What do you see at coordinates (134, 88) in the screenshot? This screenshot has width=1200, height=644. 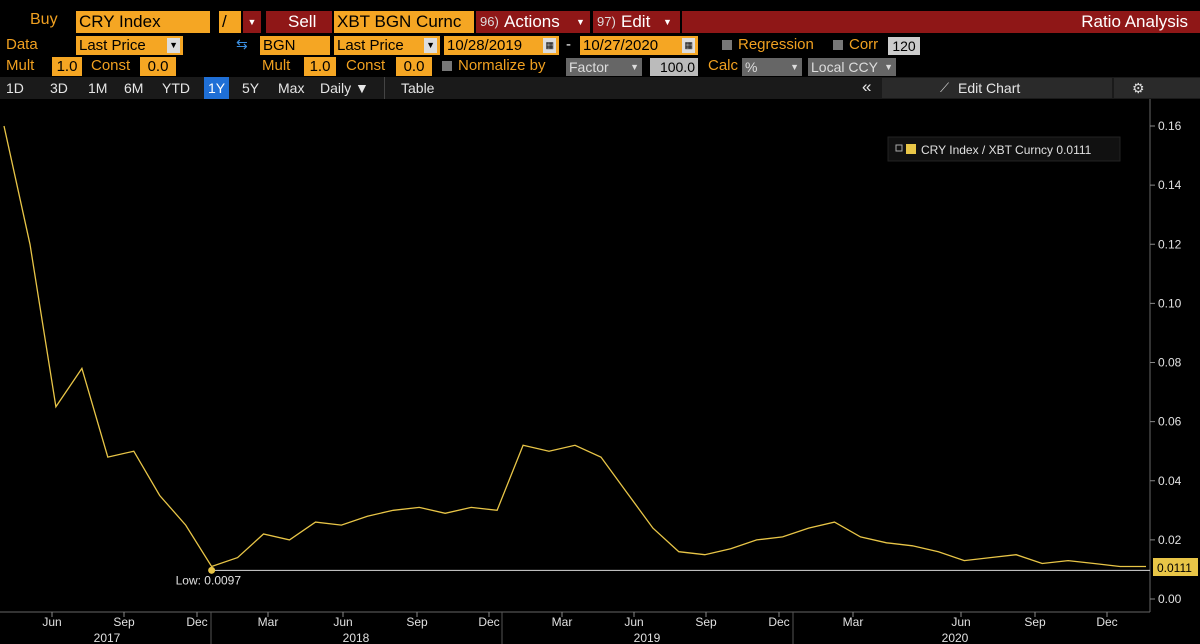 I see `tab-6m: 6M` at bounding box center [134, 88].